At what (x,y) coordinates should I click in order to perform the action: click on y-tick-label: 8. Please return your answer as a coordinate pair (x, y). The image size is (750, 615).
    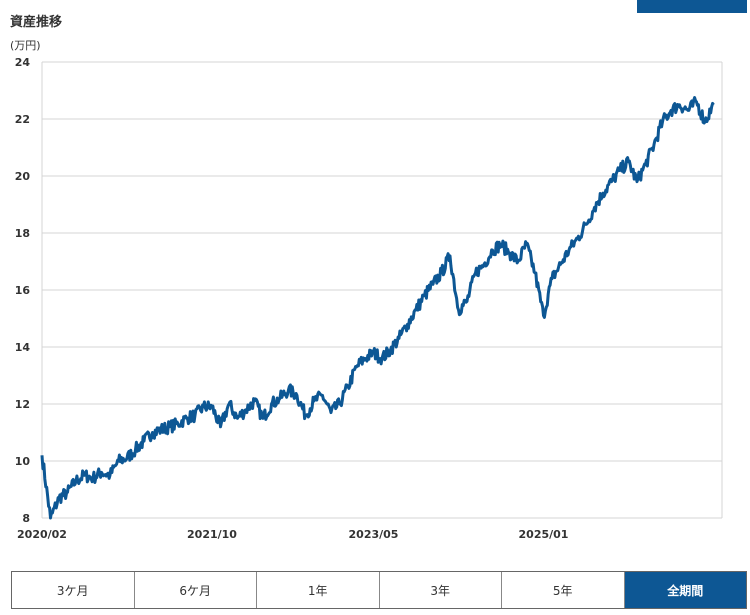
    Looking at the image, I should click on (26, 518).